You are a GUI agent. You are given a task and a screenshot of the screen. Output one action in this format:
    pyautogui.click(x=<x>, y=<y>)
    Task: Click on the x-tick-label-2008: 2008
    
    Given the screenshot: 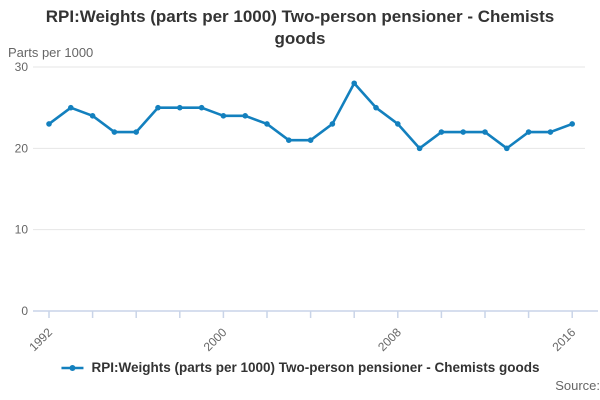 What is the action you would take?
    pyautogui.click(x=389, y=339)
    